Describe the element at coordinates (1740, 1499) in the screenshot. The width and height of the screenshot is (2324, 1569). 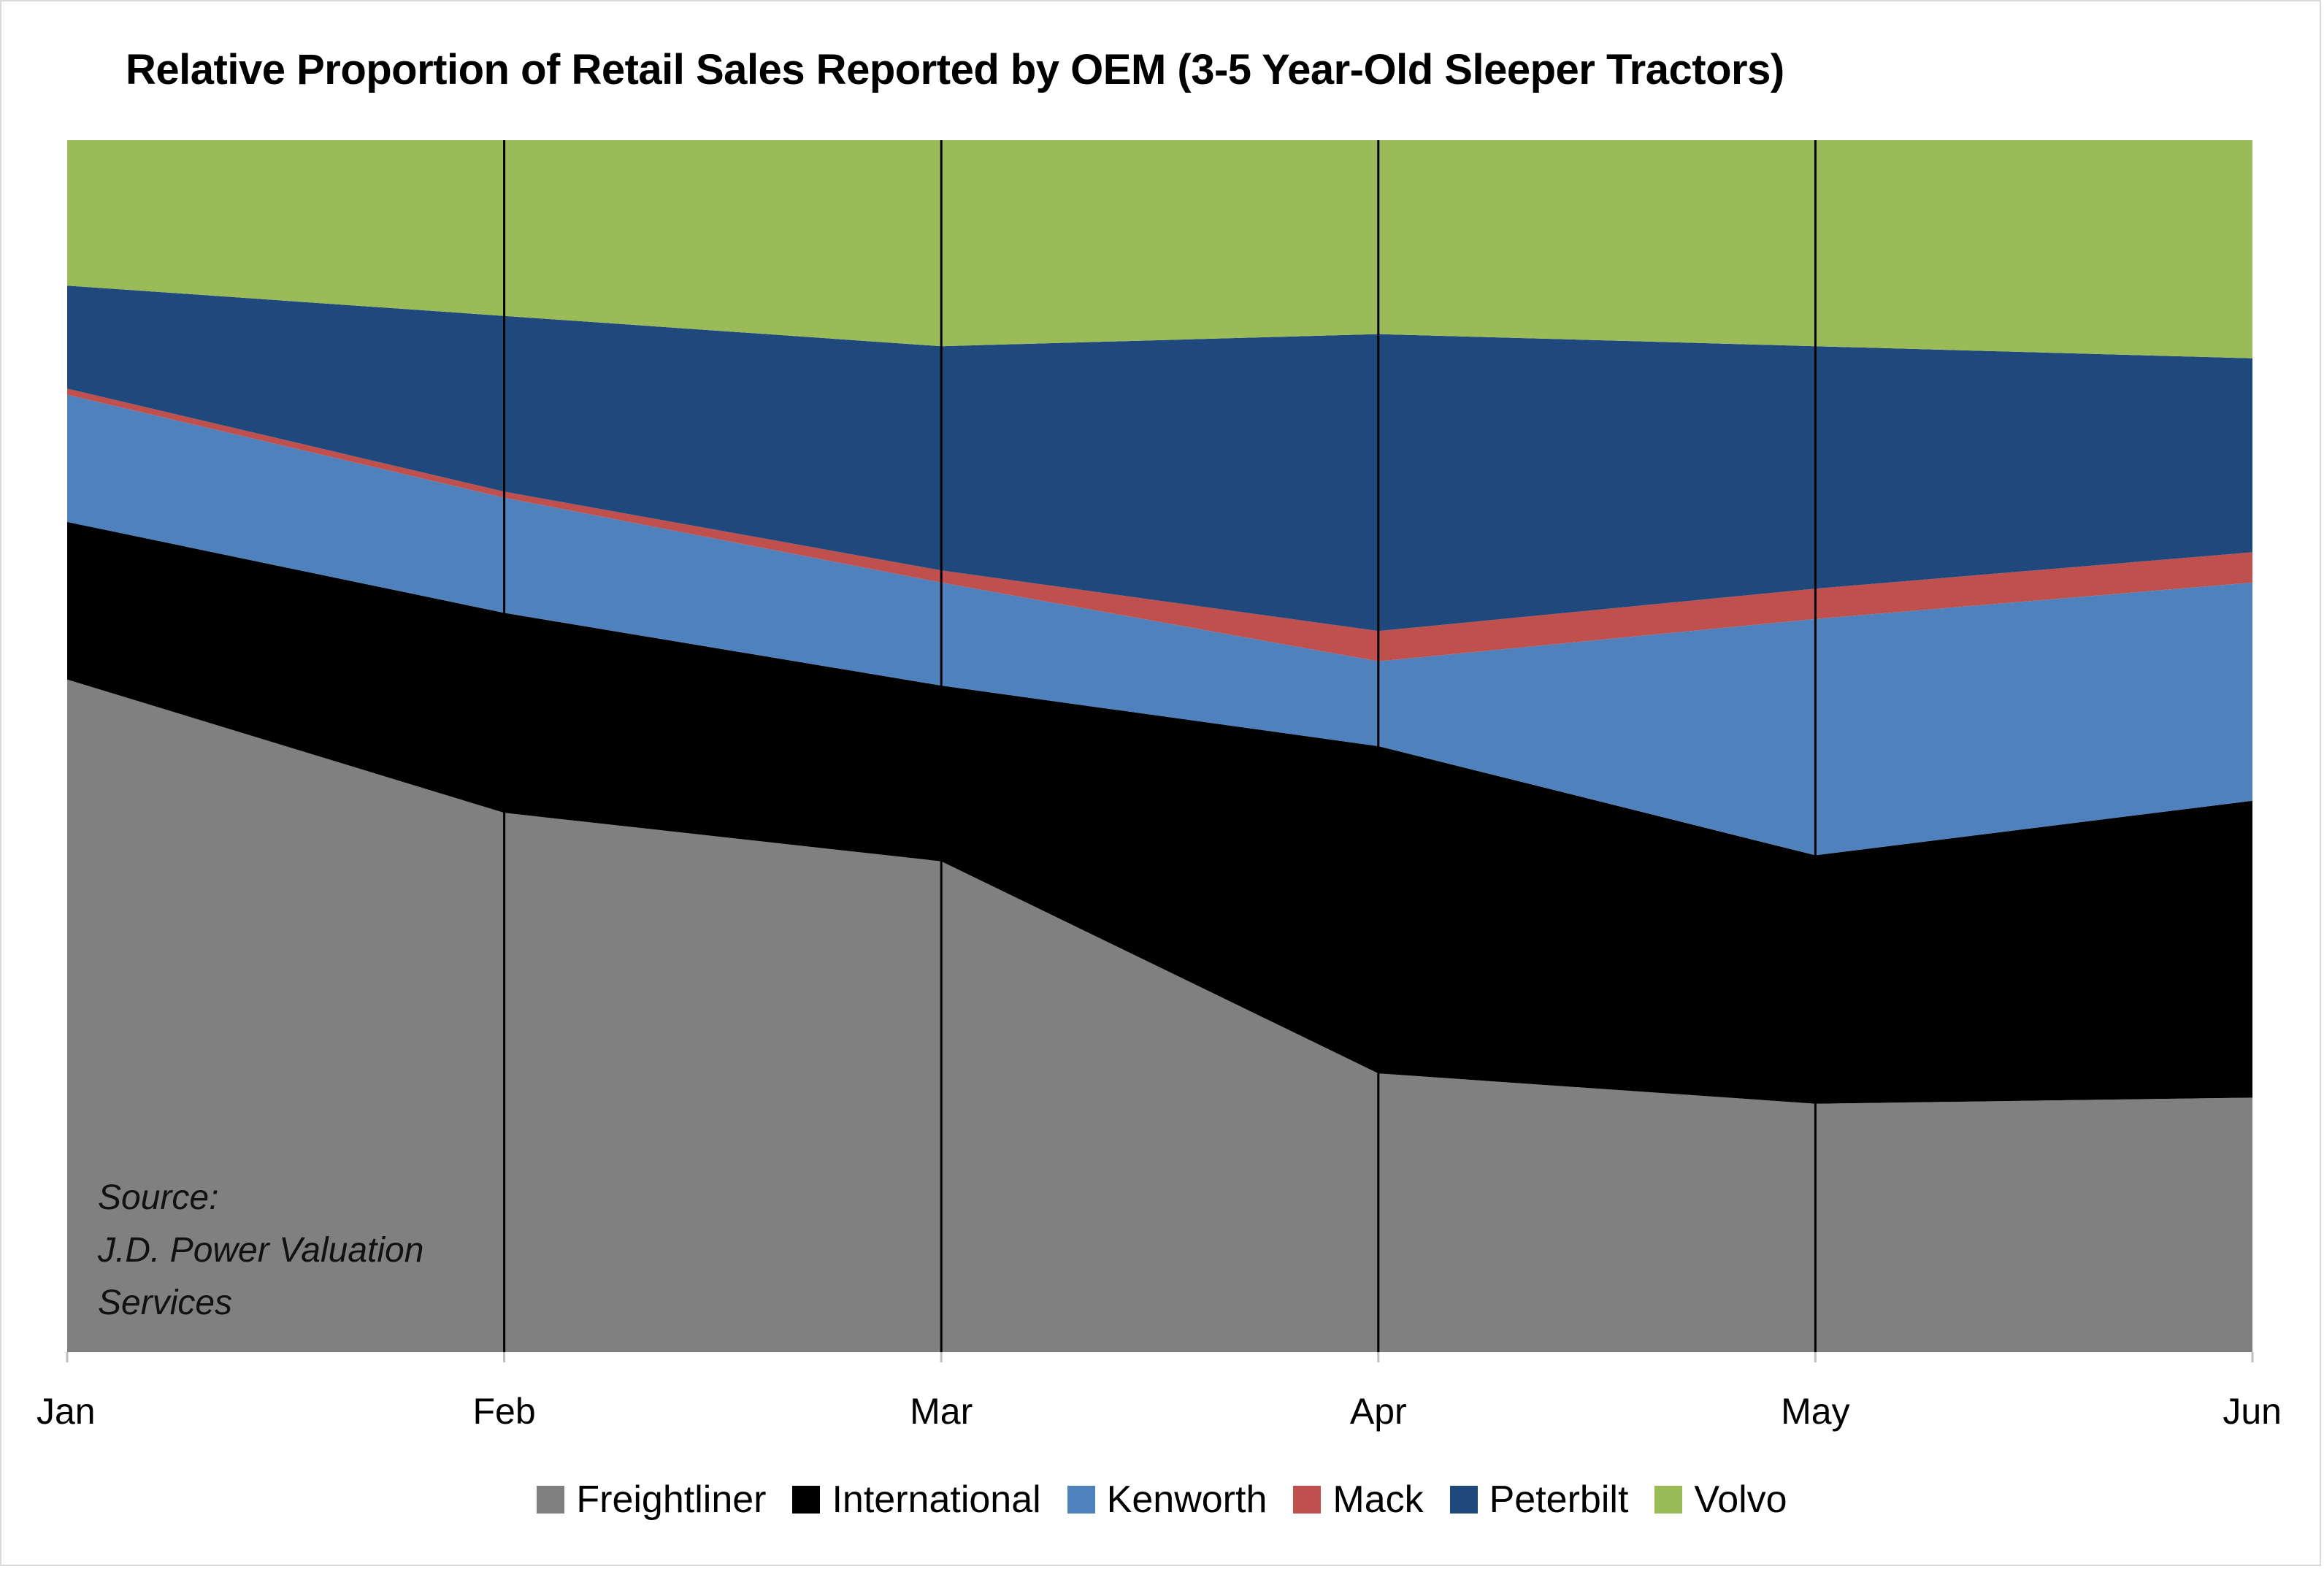
I see `legend-label-volvo: Volvo` at that location.